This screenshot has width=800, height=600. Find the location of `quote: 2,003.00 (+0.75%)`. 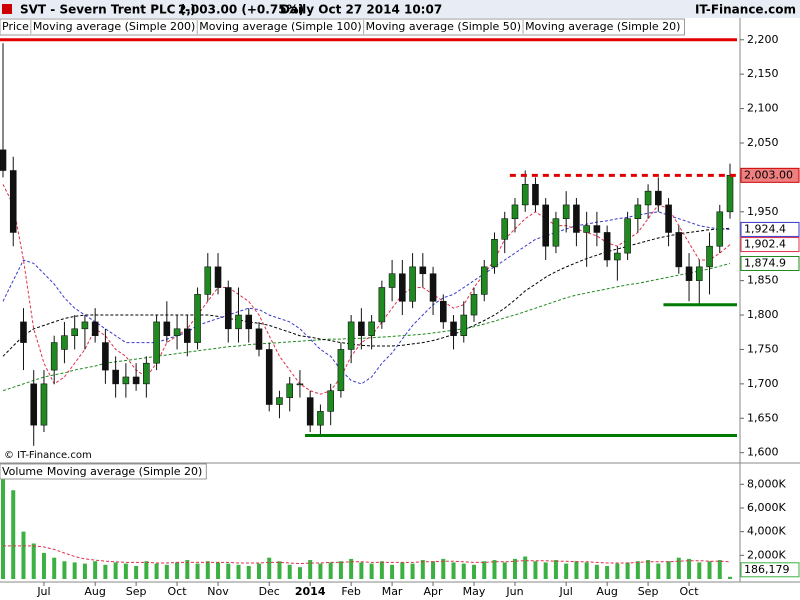

quote: 2,003.00 (+0.75%) is located at coordinates (241, 10).